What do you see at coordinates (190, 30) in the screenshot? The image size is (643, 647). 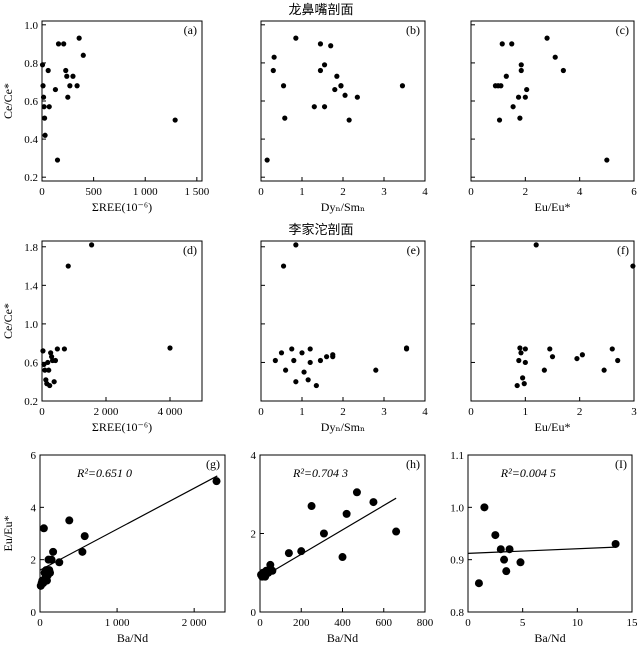 I see `panel-label-a: (a)` at bounding box center [190, 30].